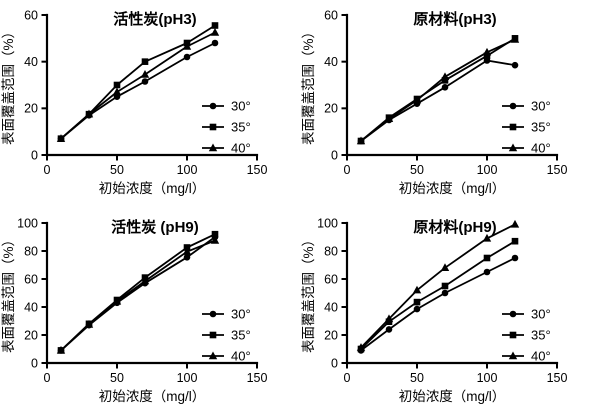 This screenshot has width=600, height=417. Describe the element at coordinates (454, 19) in the screenshot. I see `chart-title: 原材料(pH3)` at that location.